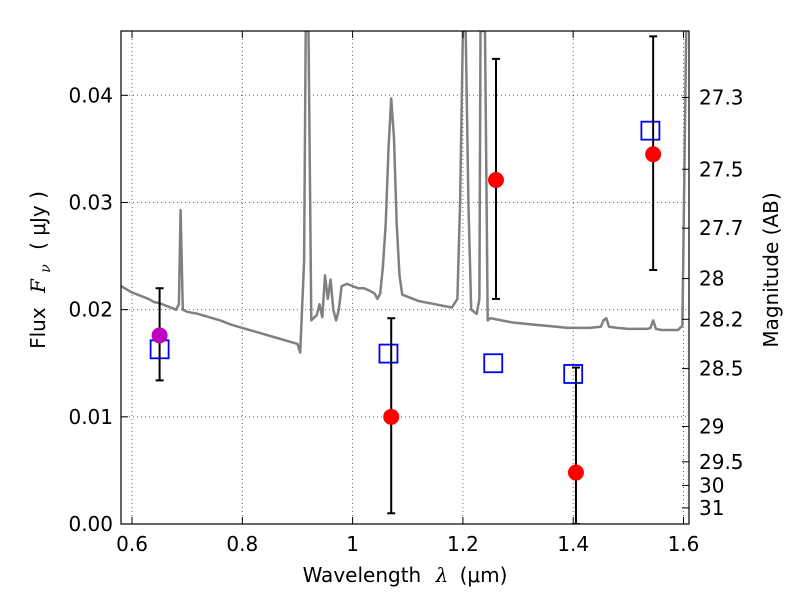  Describe the element at coordinates (40, 270) in the screenshot. I see `y-axis-label: Flux F ν ( μJy )` at that location.